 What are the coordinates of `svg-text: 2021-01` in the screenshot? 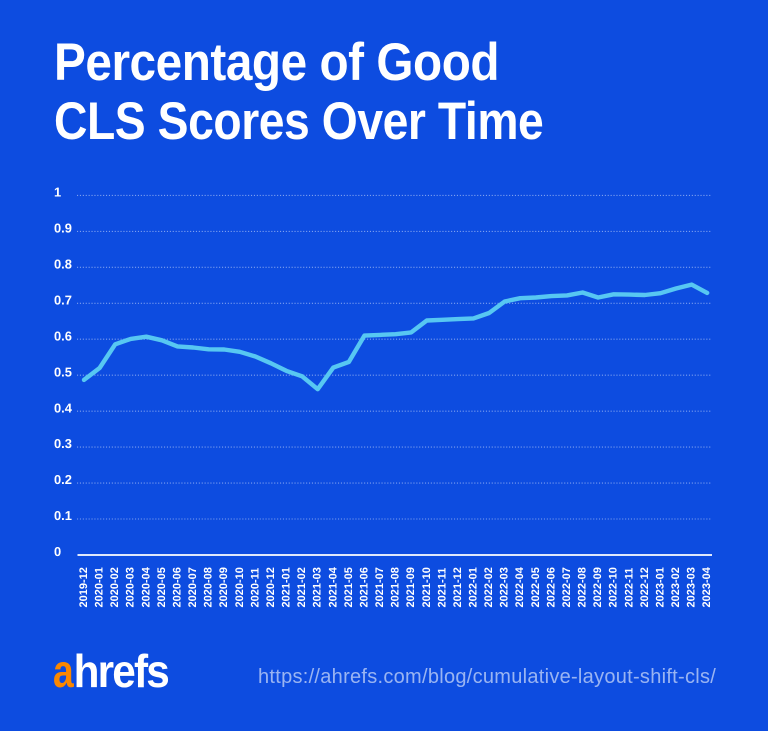 It's located at (287, 587).